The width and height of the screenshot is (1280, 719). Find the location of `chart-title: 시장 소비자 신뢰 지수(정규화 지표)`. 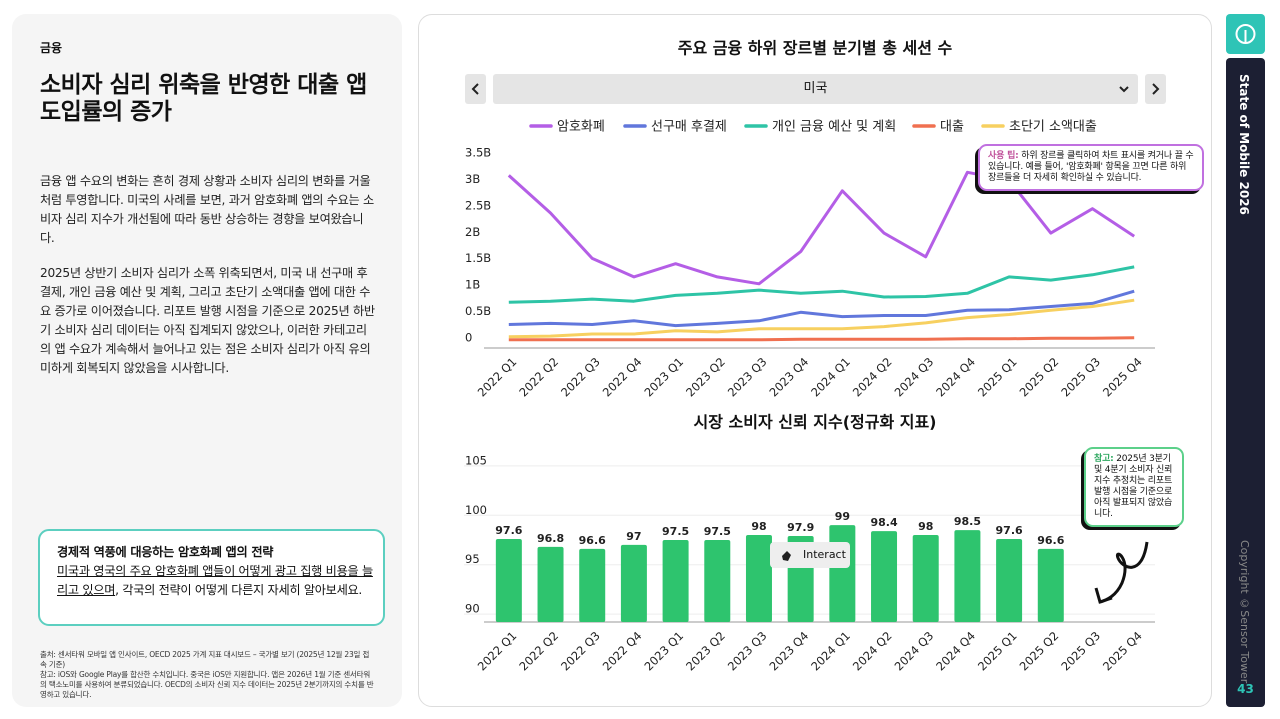

chart-title: 시장 소비자 신뢰 지수(정규화 지표) is located at coordinates (815, 422).